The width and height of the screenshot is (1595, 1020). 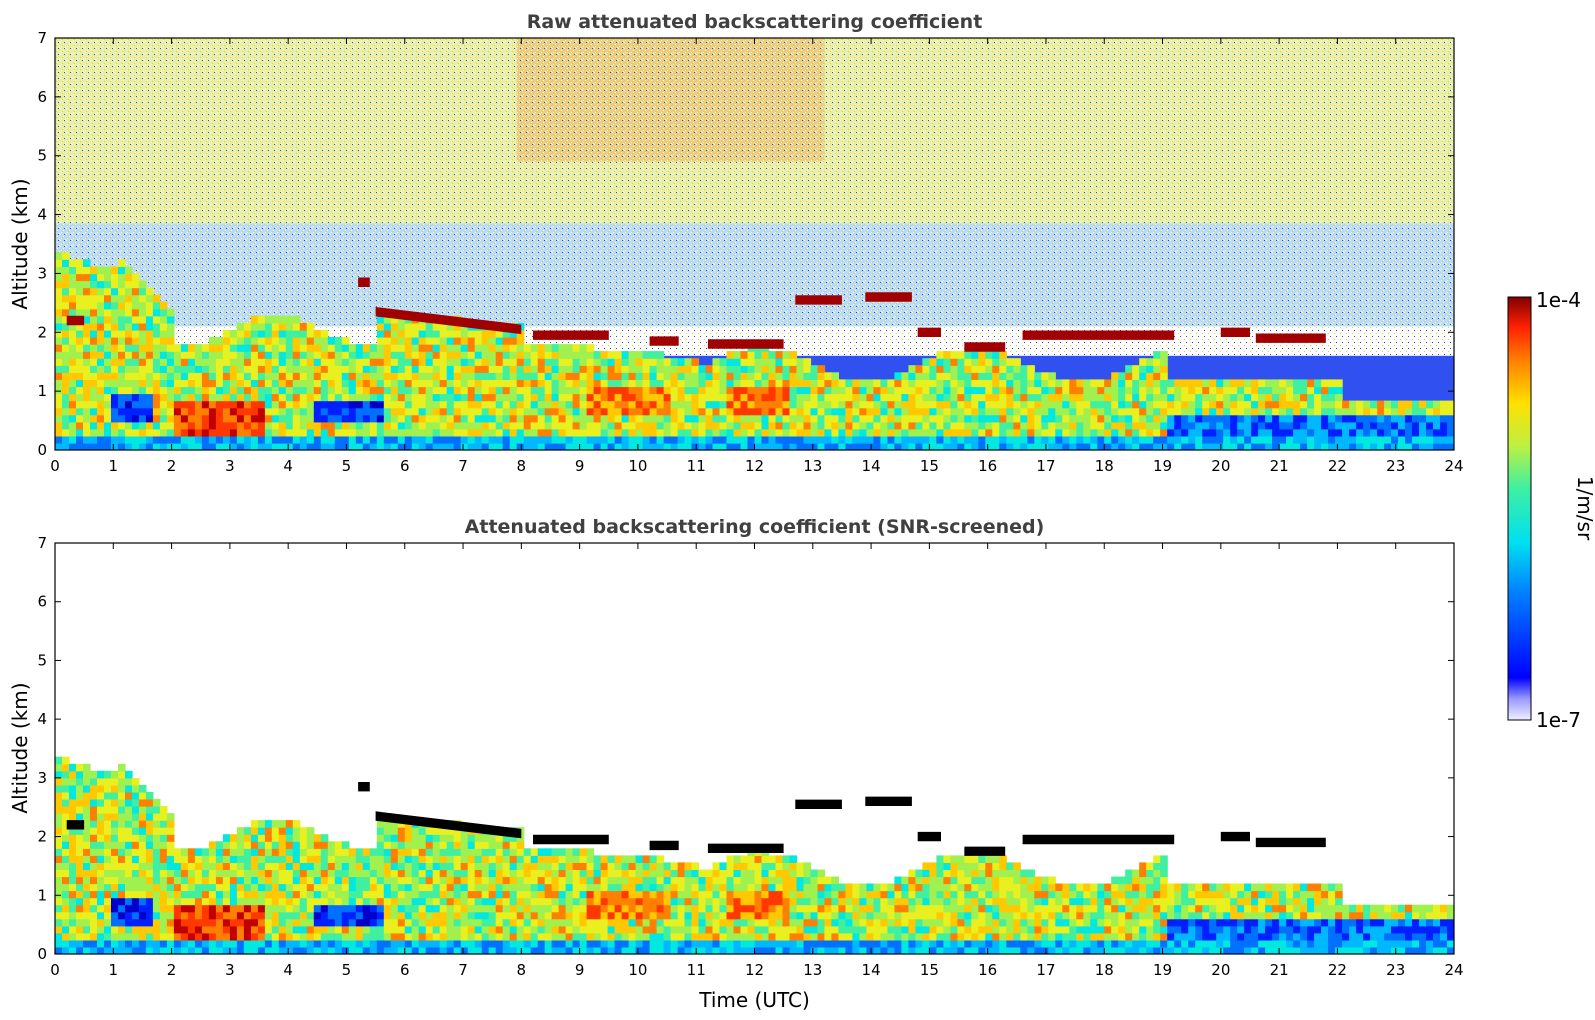 I want to click on y-tick-label: 0, so click(x=42, y=450).